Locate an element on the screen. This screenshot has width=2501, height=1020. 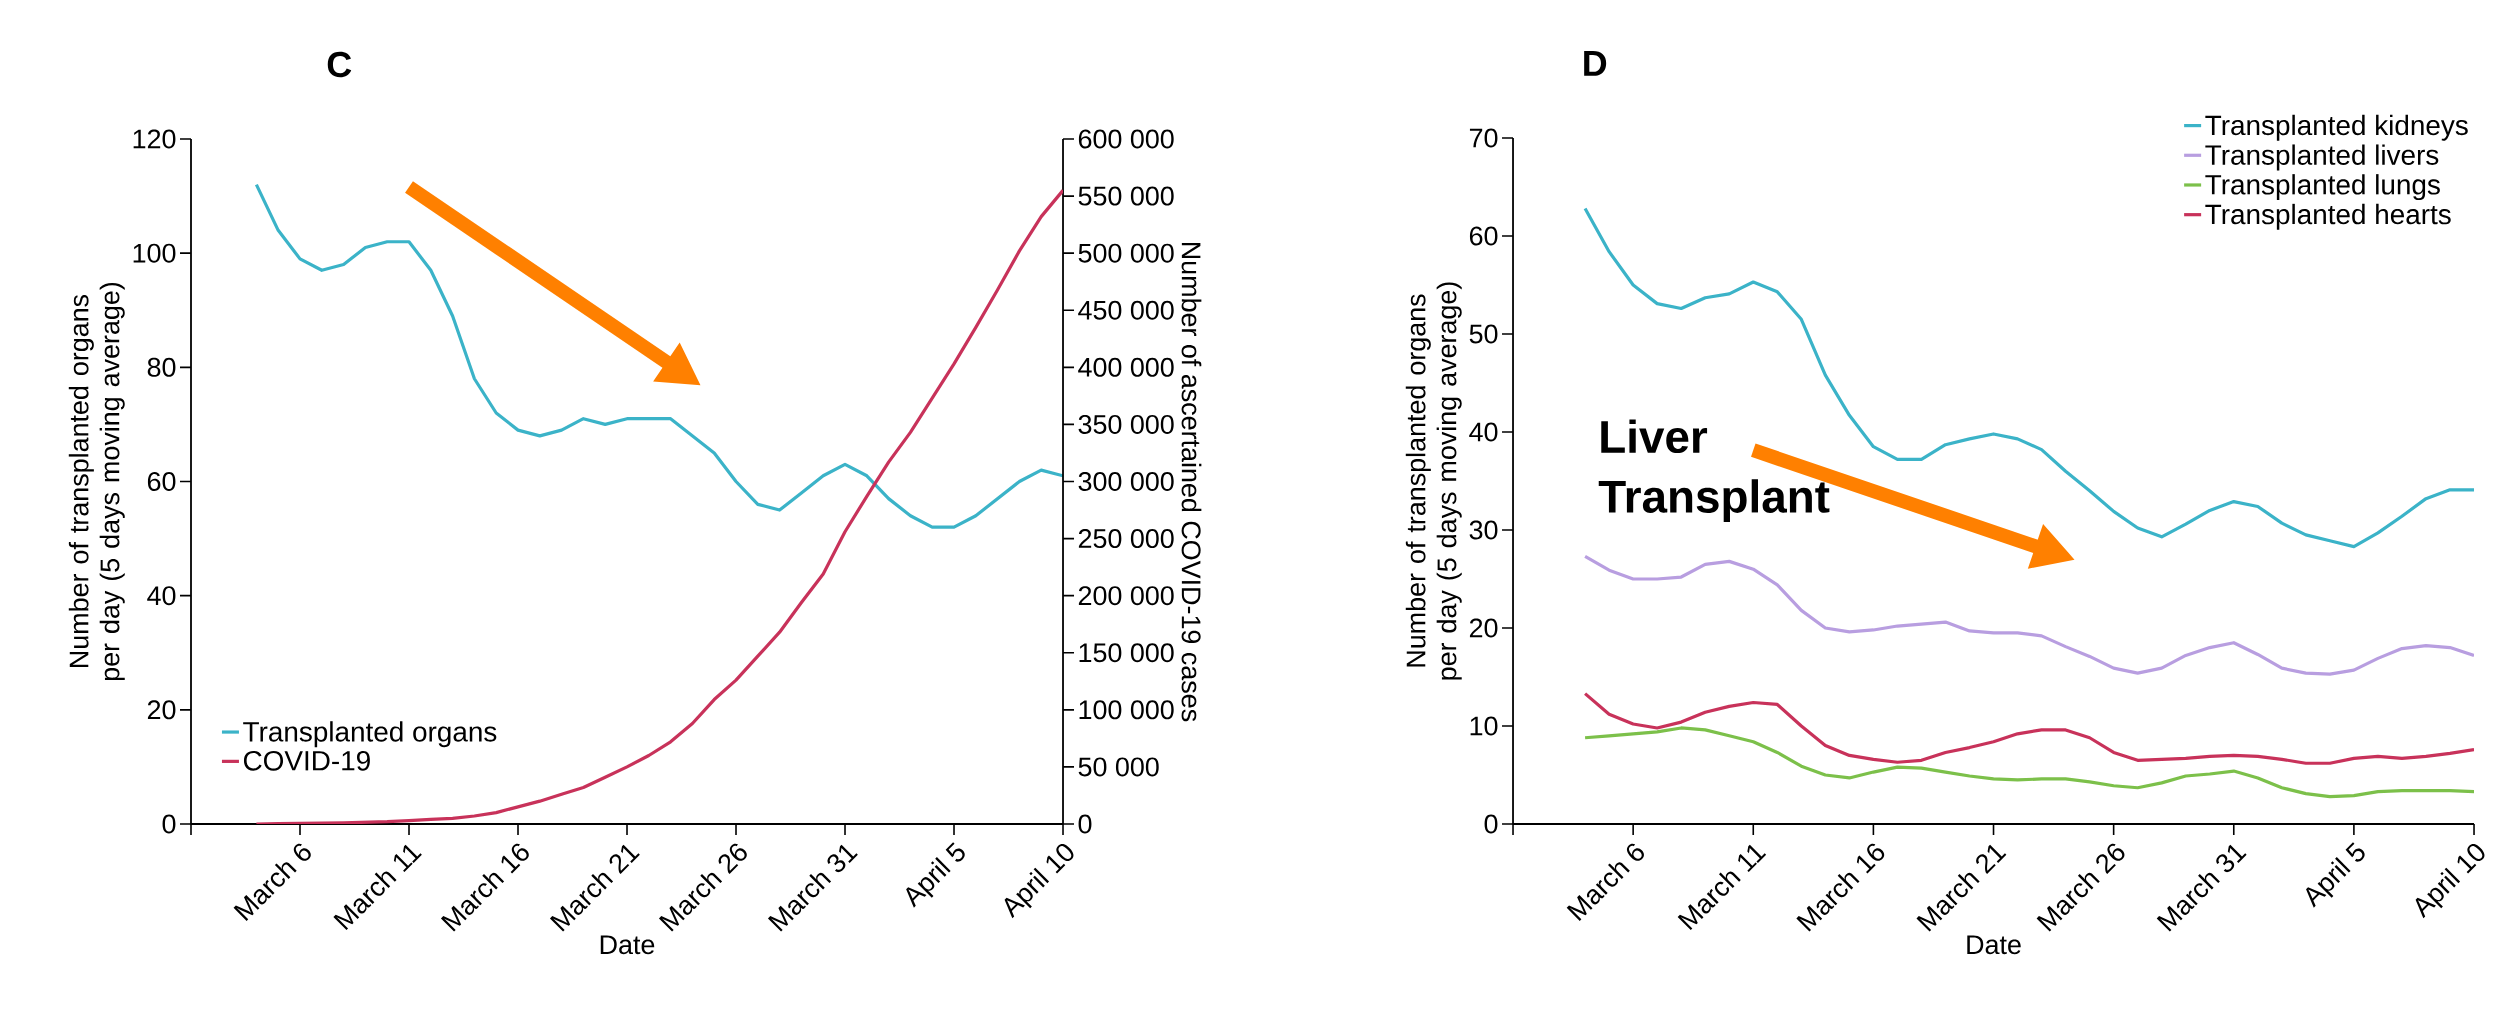
y2-tick-label: 600 000 is located at coordinates (1126, 139).